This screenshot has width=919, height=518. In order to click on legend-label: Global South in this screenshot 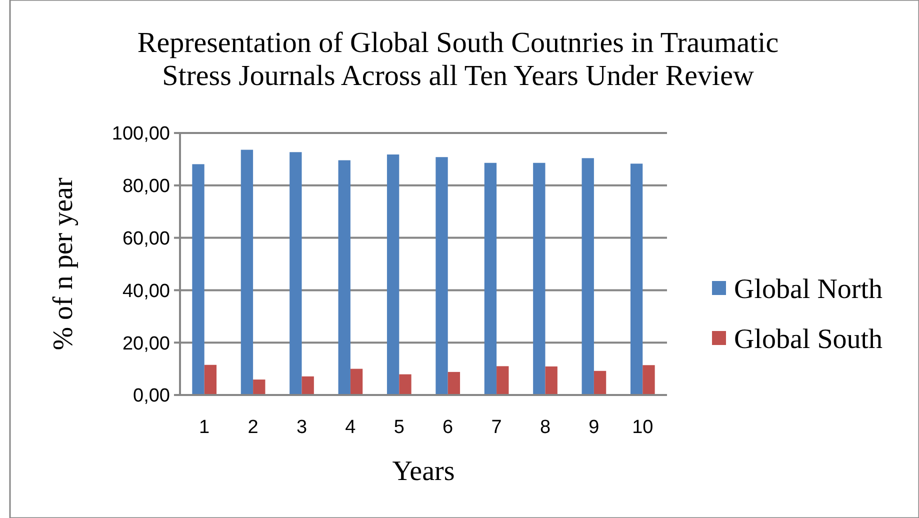, I will do `click(808, 339)`.